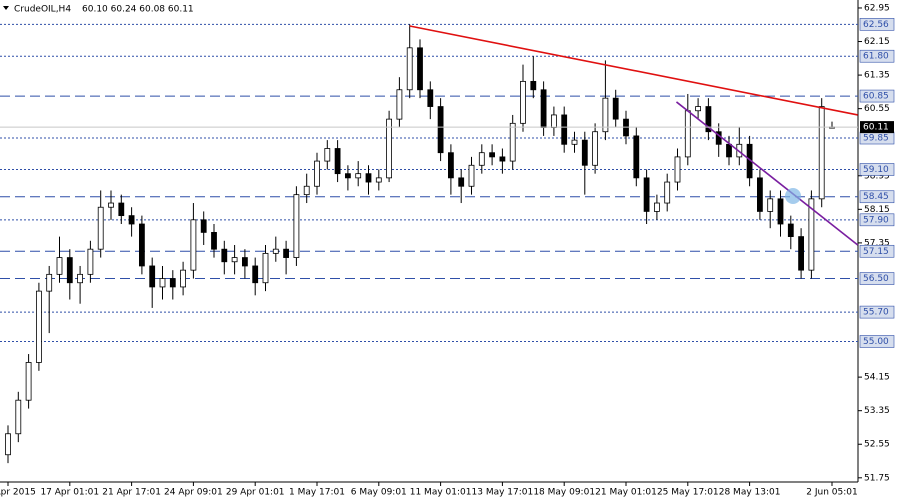  Describe the element at coordinates (750, 493) in the screenshot. I see `x-tick-label: 28 May 13:01` at that location.